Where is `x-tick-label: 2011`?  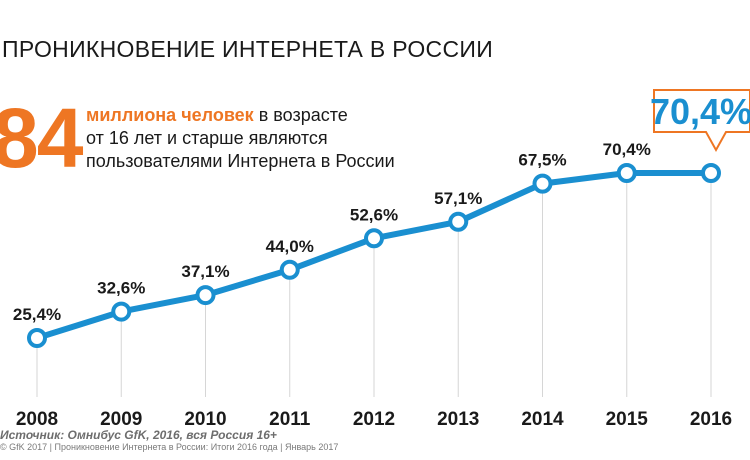 x-tick-label: 2011 is located at coordinates (290, 419).